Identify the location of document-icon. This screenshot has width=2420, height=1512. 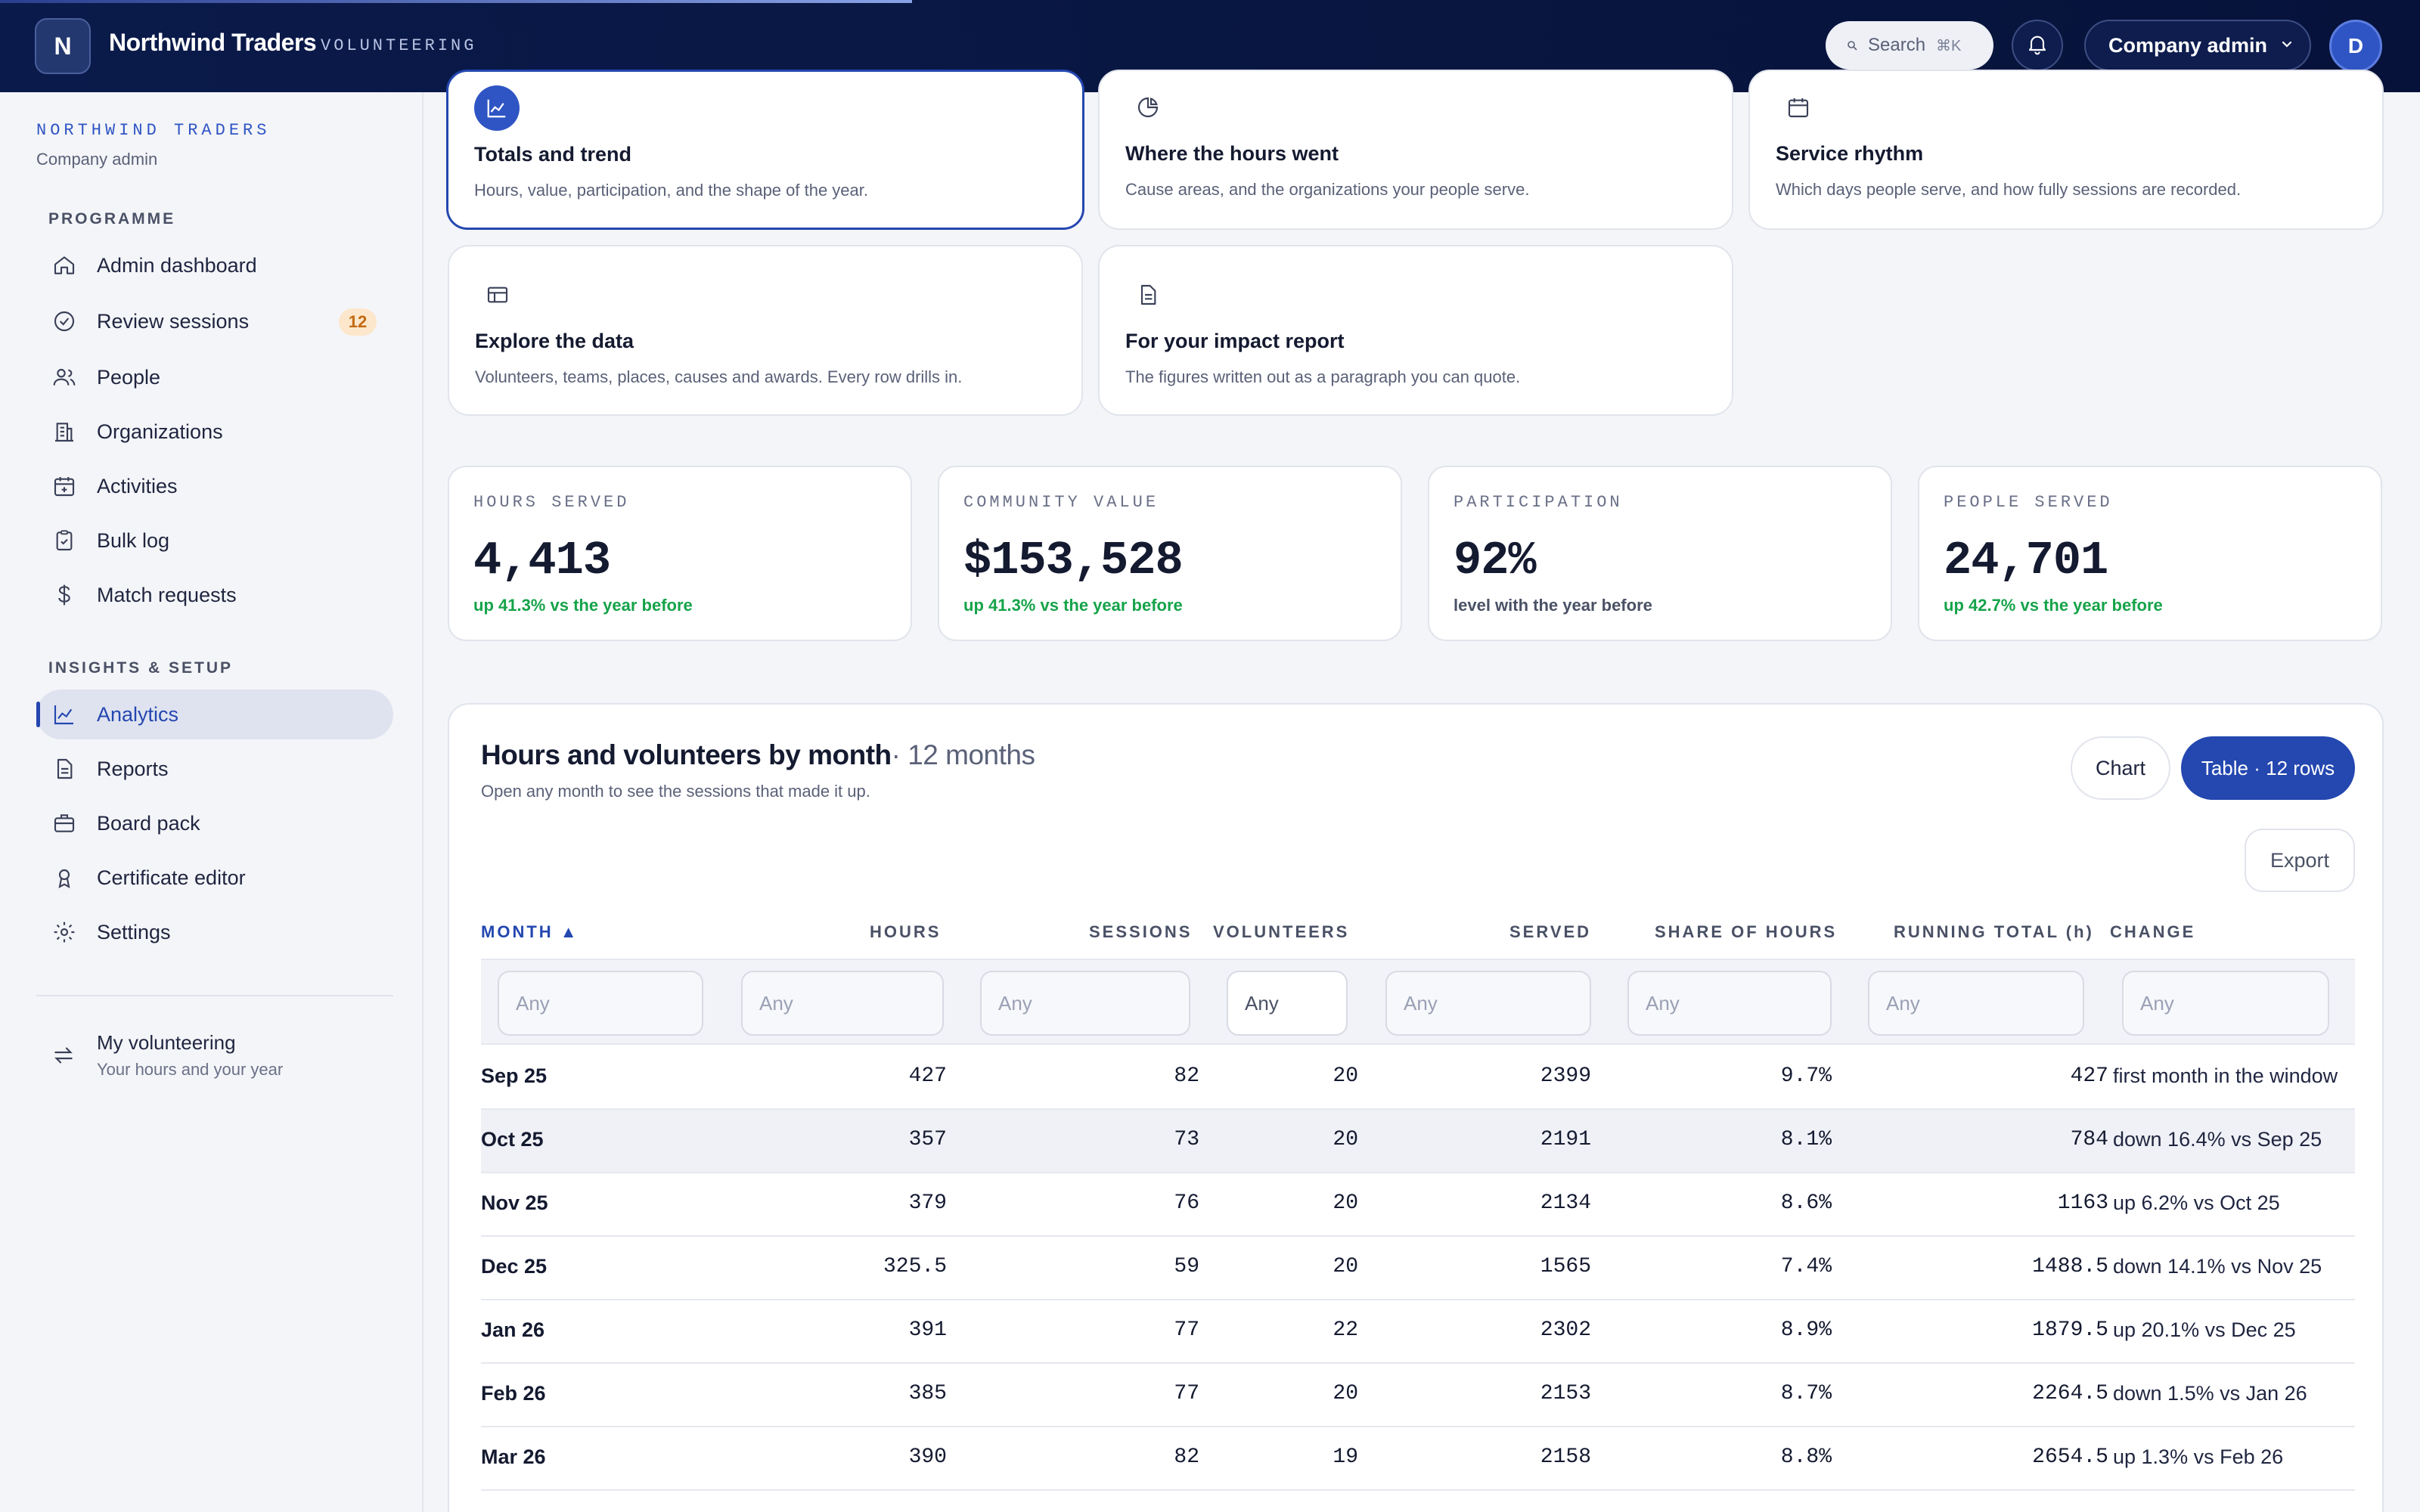
(64, 769).